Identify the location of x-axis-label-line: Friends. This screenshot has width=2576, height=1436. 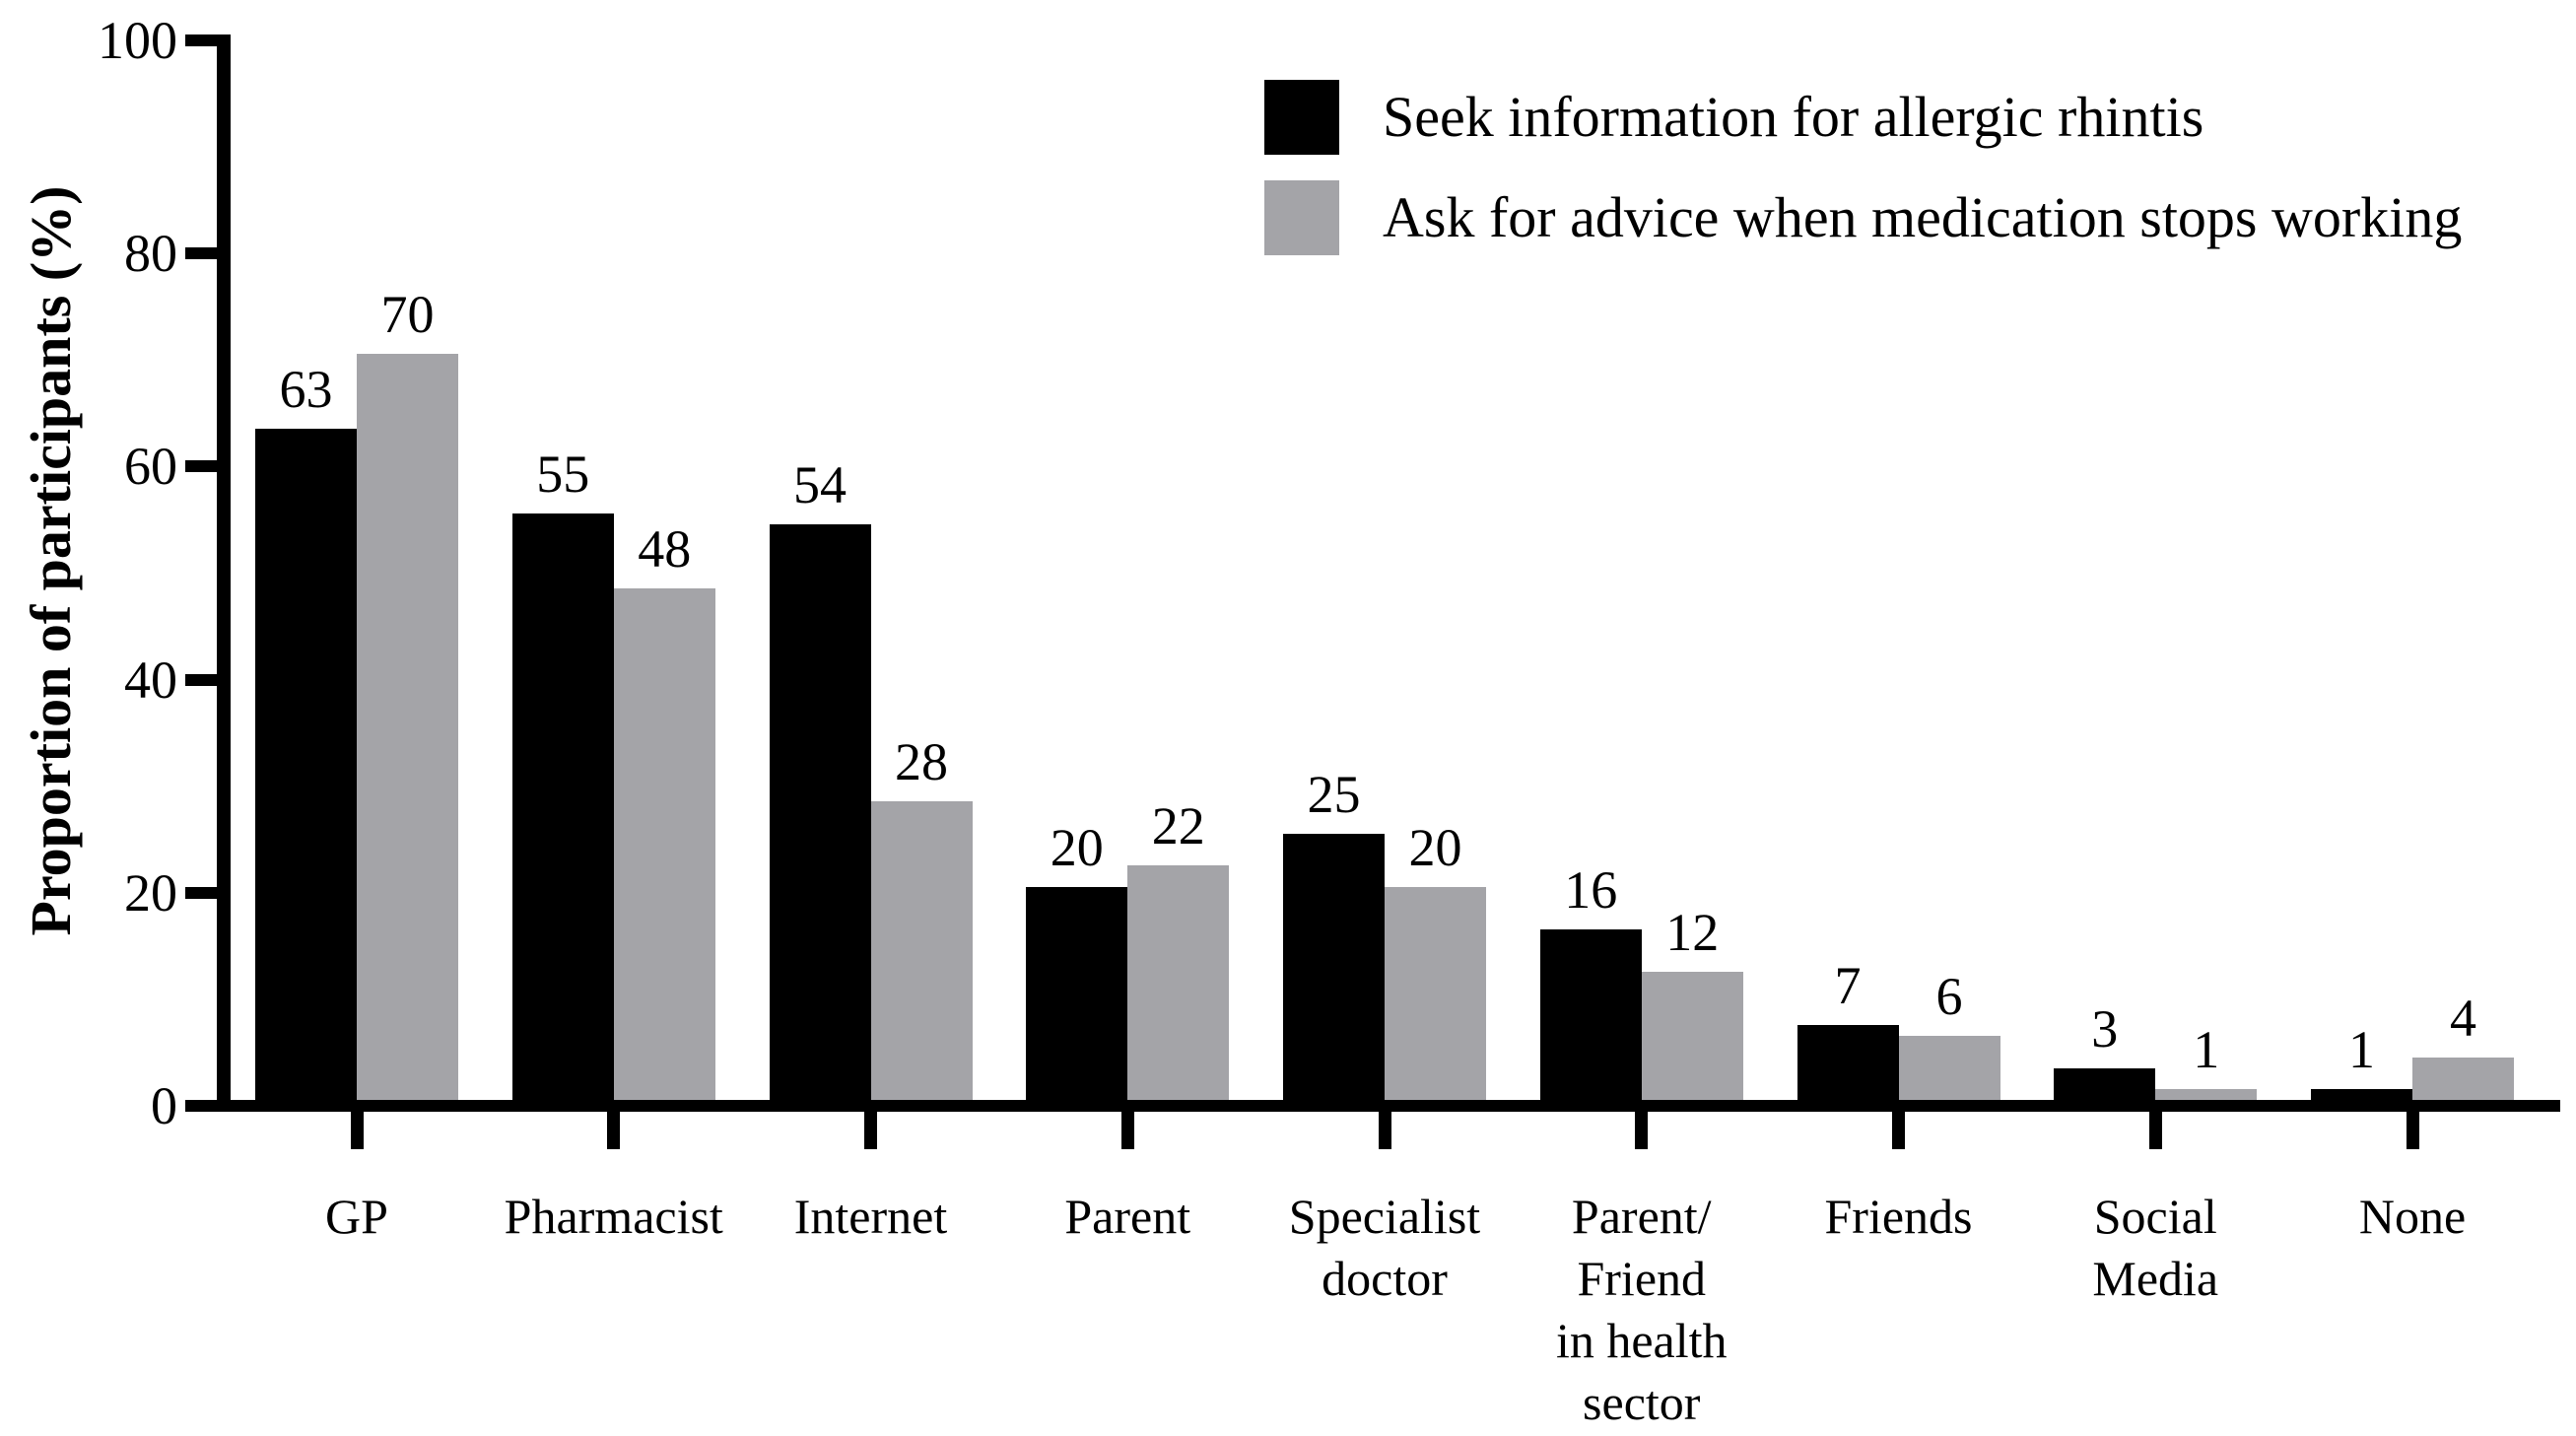
(1898, 1216).